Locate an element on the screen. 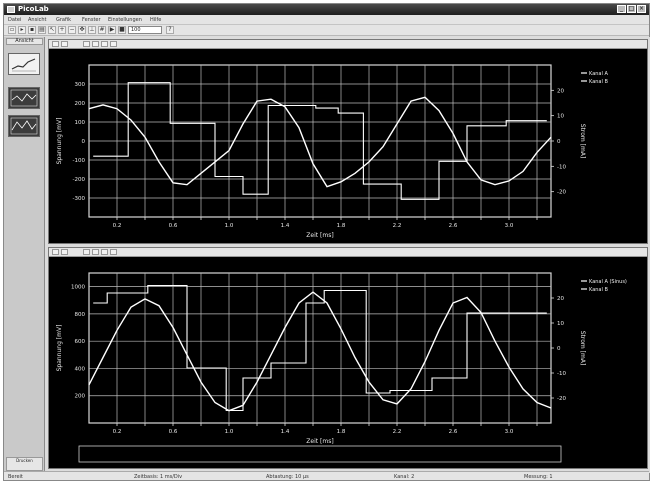 This screenshot has height=483, width=655. y-tick-label-left: 600 is located at coordinates (80, 342).